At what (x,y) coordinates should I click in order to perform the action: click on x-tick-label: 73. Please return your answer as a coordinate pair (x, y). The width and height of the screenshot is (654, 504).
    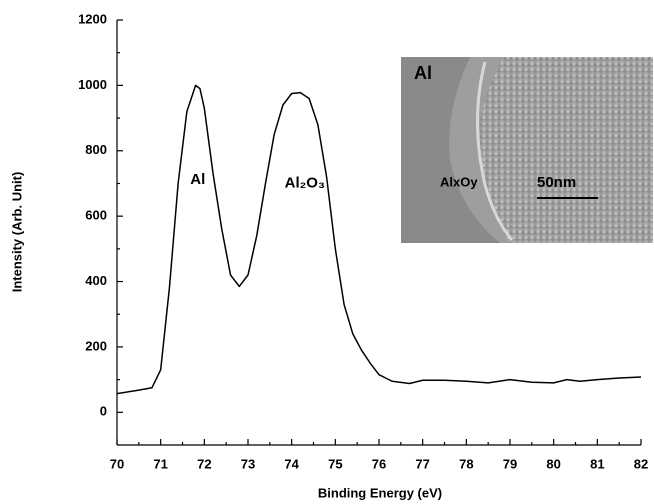
    Looking at the image, I should click on (248, 463).